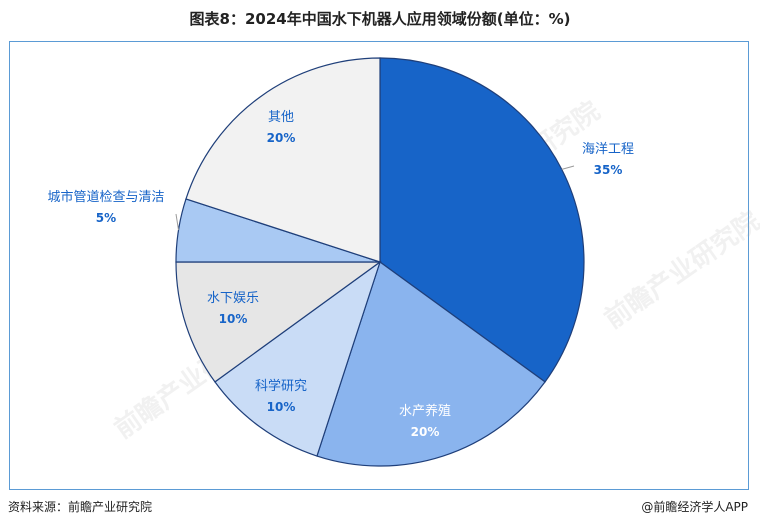  Describe the element at coordinates (608, 149) in the screenshot. I see `slice-name: 海洋工程` at that location.